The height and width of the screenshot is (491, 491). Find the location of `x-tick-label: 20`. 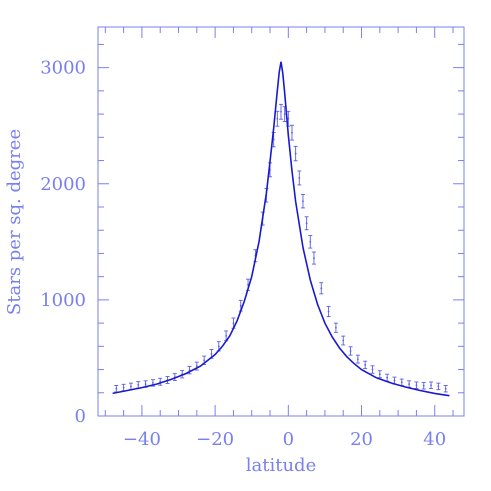

x-tick-label: 20 is located at coordinates (361, 439).